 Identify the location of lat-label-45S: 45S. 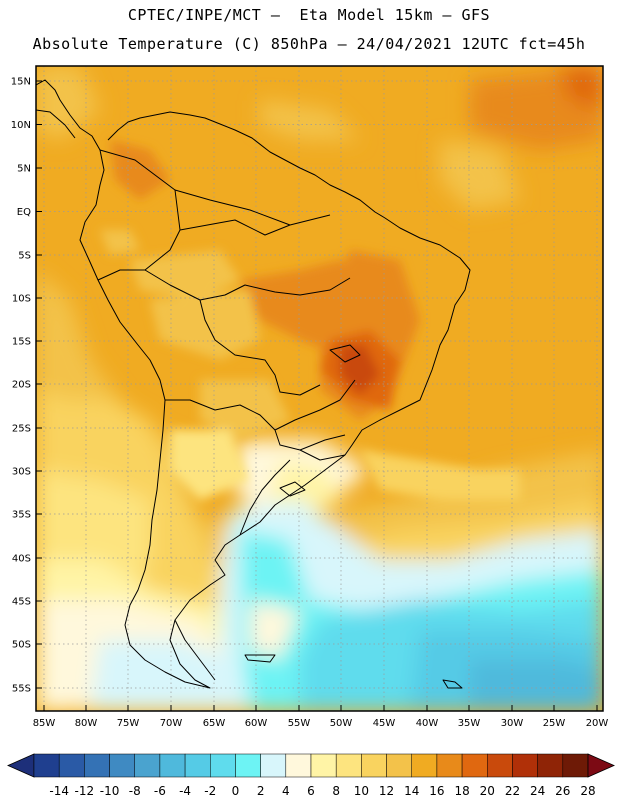
(21, 602).